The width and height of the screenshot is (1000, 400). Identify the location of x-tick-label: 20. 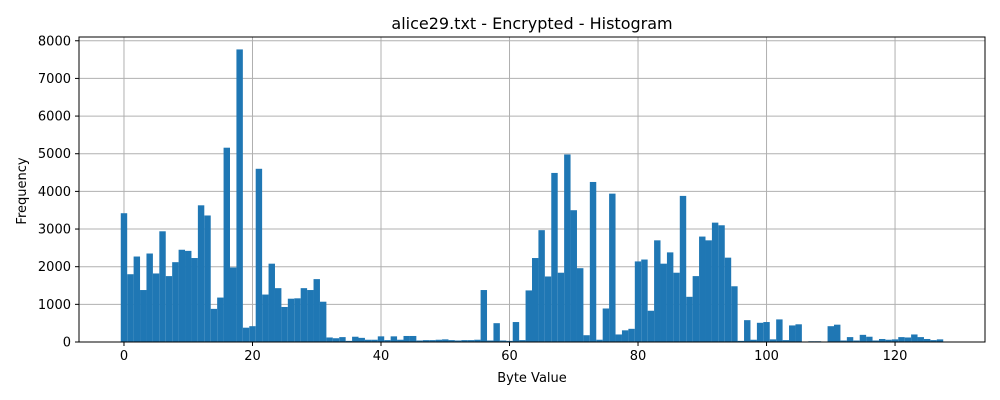
(252, 356).